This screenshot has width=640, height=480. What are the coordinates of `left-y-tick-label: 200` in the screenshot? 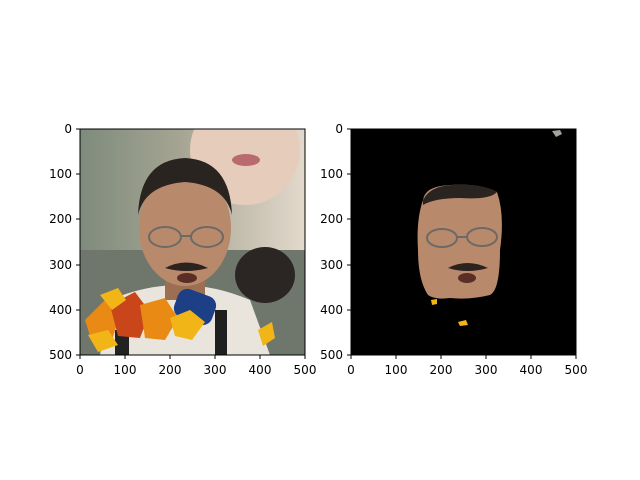 It's located at (60, 219).